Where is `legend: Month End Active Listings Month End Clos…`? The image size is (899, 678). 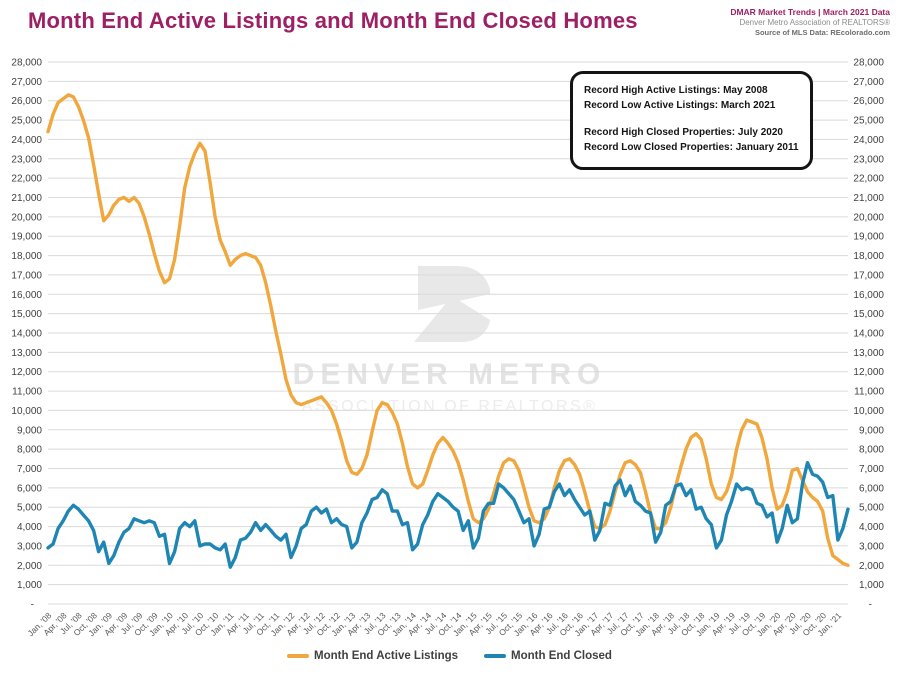
legend: Month End Active Listings Month End Clos… is located at coordinates (449, 656).